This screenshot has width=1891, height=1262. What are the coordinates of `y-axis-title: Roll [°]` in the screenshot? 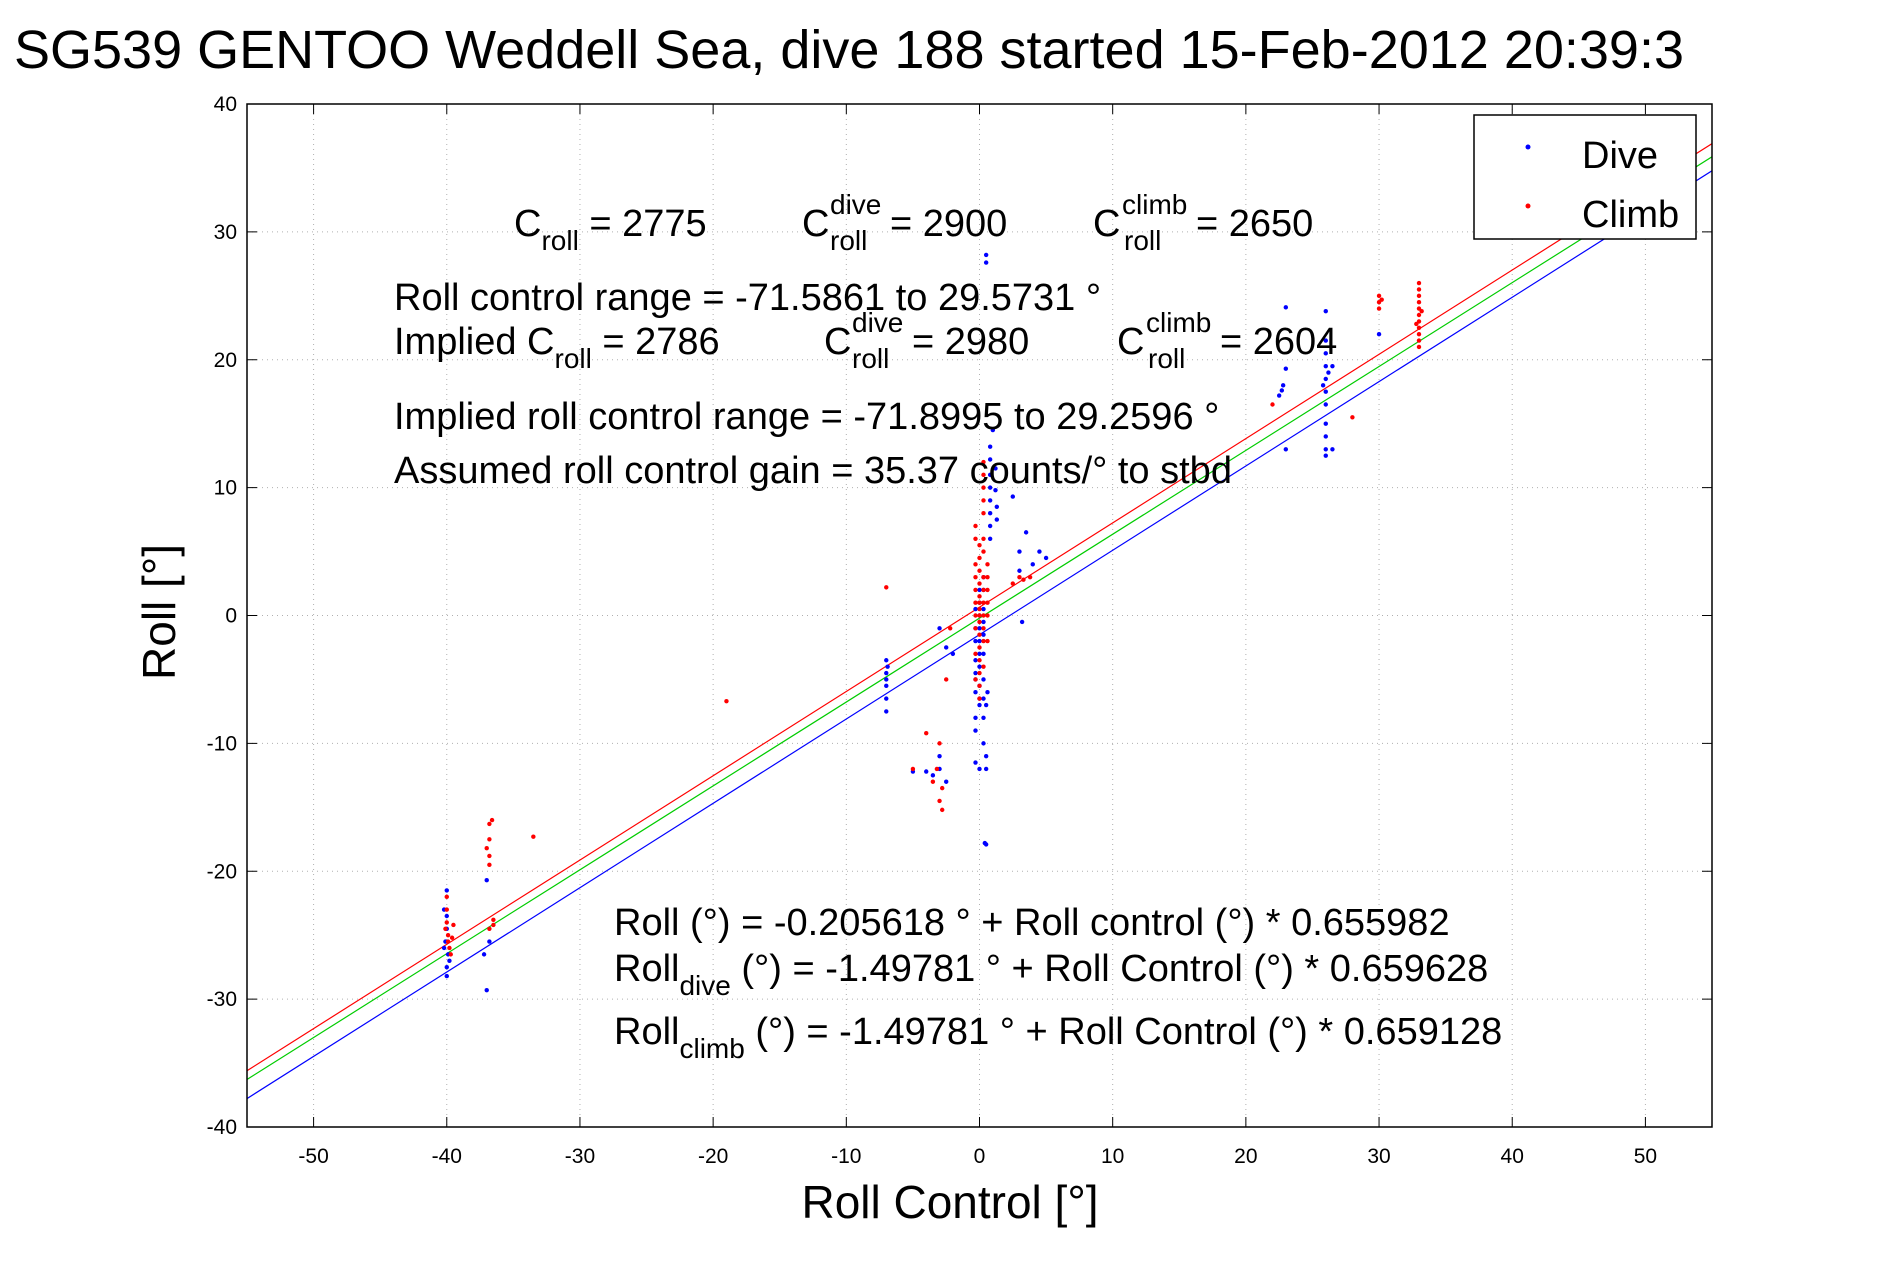 It's located at (159, 612).